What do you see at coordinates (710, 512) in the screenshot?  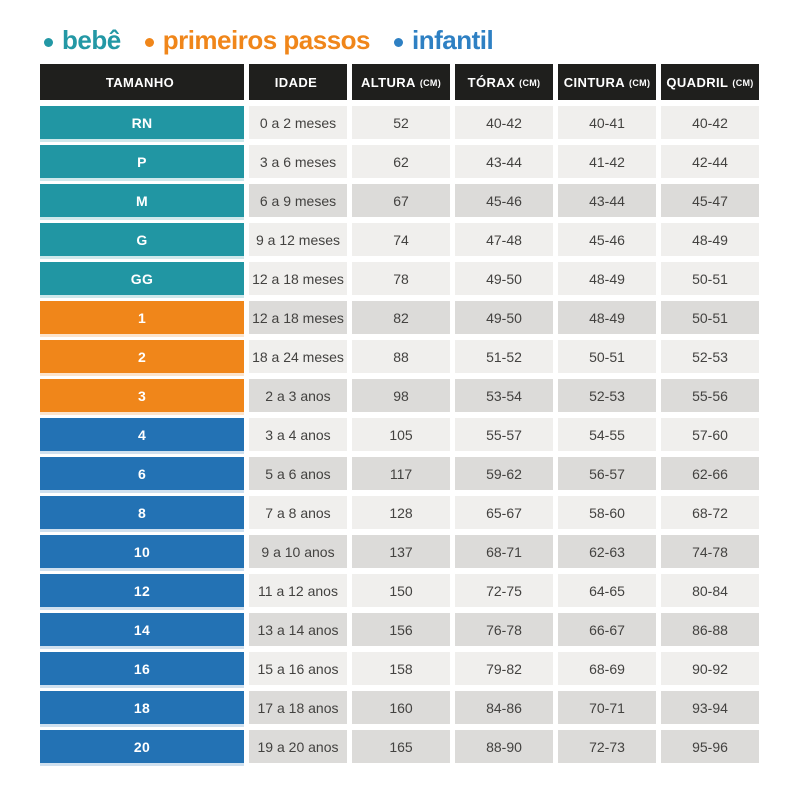 I see `hip-cell: 68-72` at bounding box center [710, 512].